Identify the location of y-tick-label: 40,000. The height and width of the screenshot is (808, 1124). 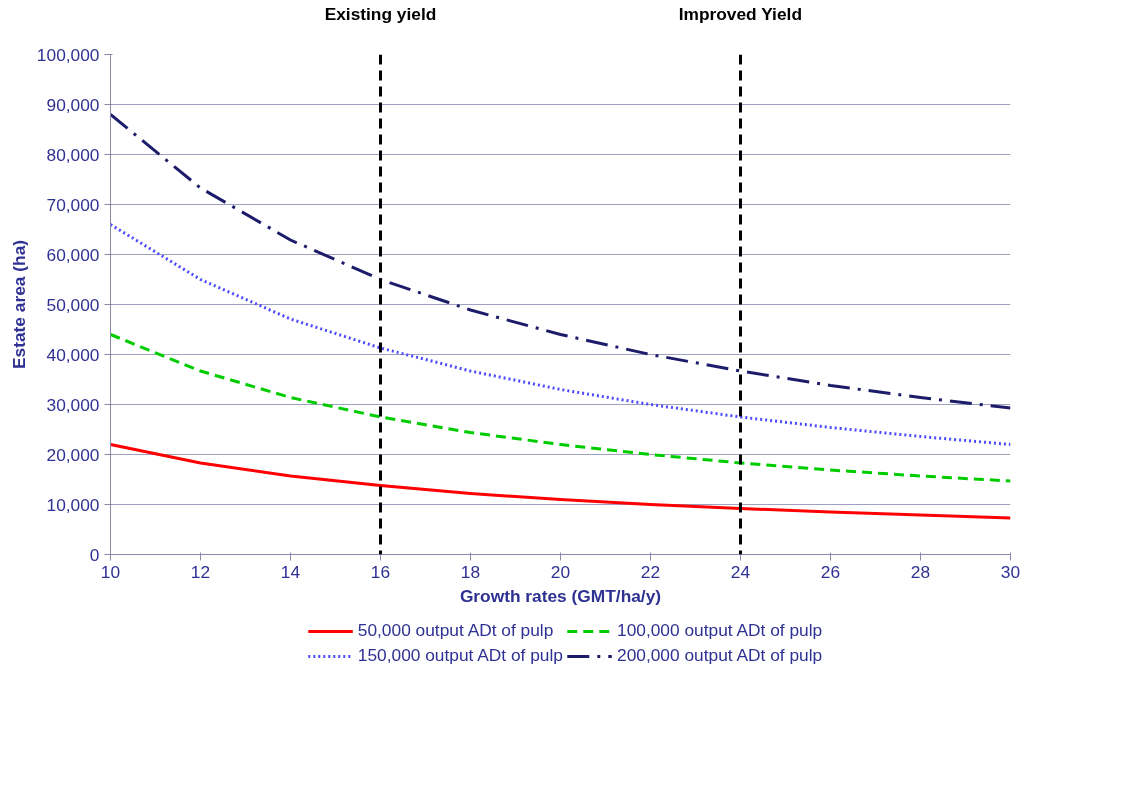
(73, 354).